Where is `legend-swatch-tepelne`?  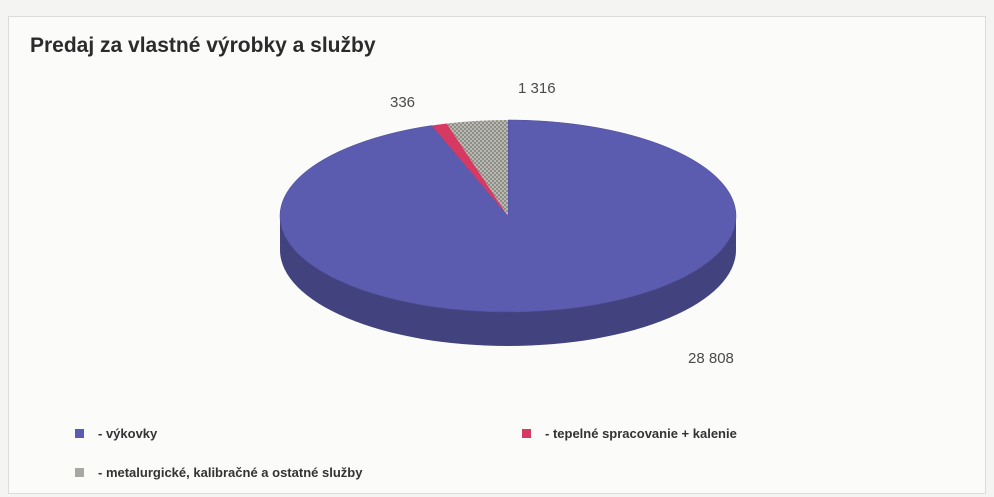 legend-swatch-tepelne is located at coordinates (526, 433).